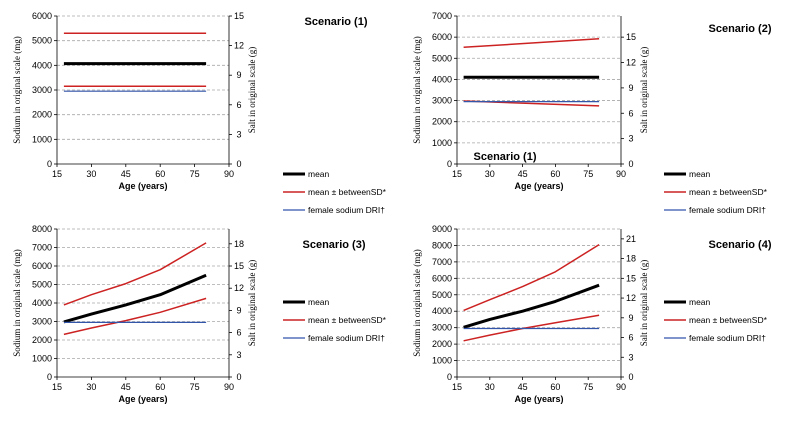 The width and height of the screenshot is (800, 431). Describe the element at coordinates (505, 157) in the screenshot. I see `chart-overlay-title: Scenario (1)` at that location.